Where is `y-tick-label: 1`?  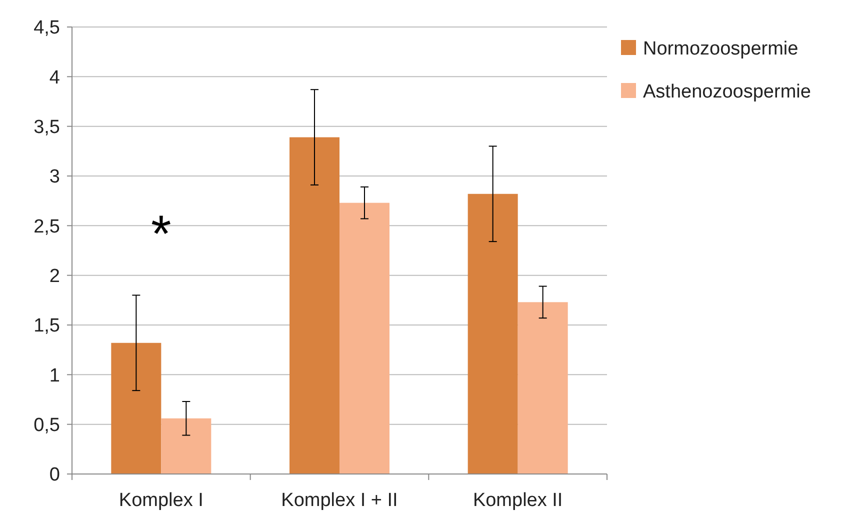
y-tick-label: 1 is located at coordinates (54, 375).